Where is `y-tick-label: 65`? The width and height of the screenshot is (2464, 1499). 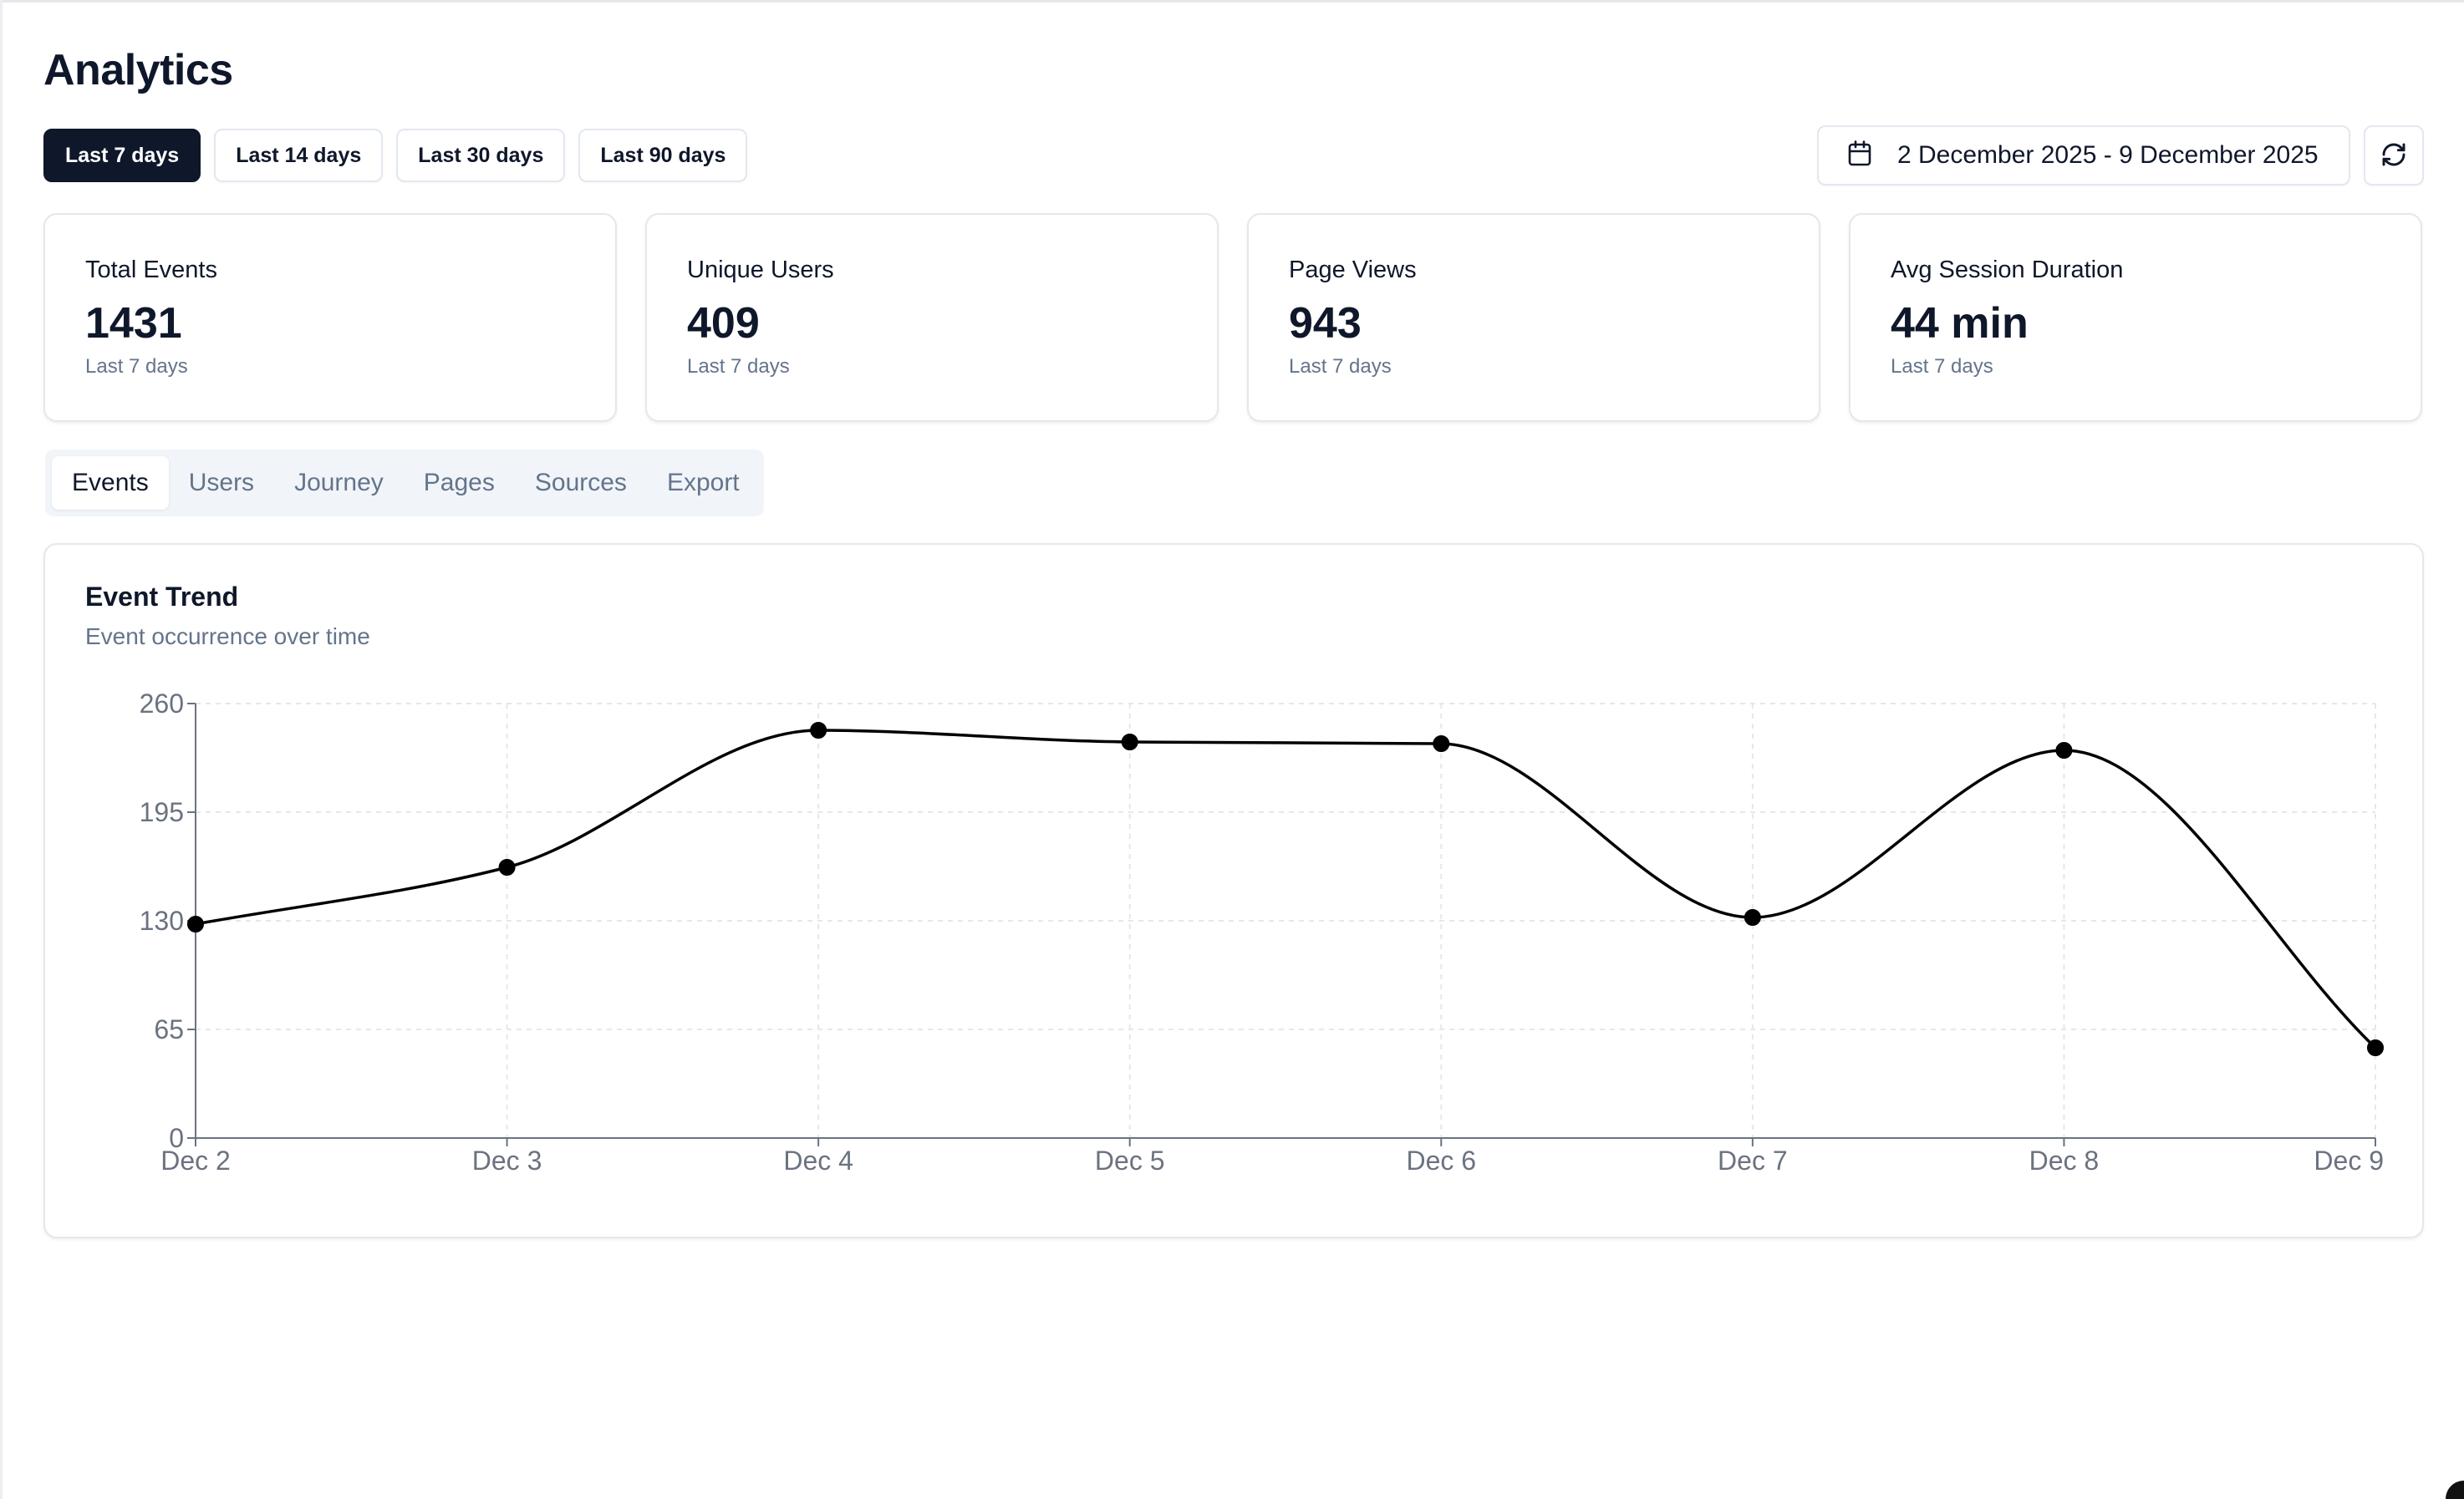 y-tick-label: 65 is located at coordinates (169, 1029).